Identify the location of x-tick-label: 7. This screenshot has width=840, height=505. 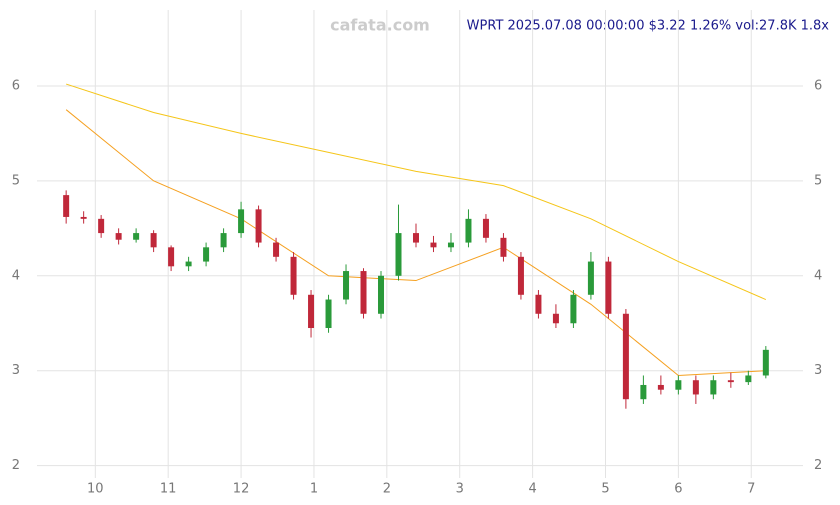
(751, 489).